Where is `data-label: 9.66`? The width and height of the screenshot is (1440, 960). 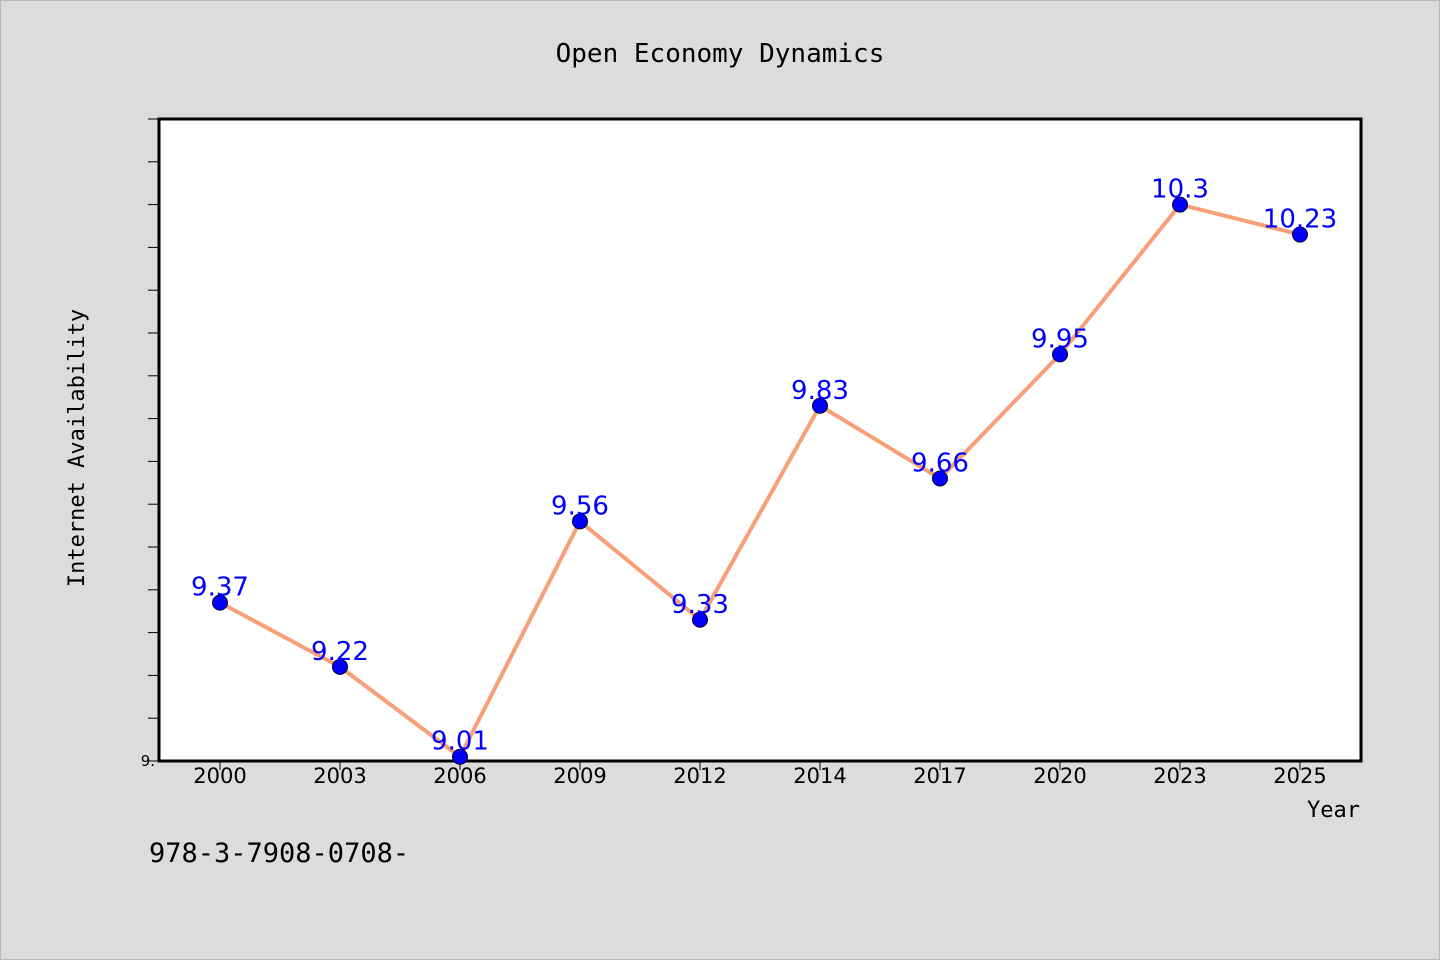 data-label: 9.66 is located at coordinates (940, 464).